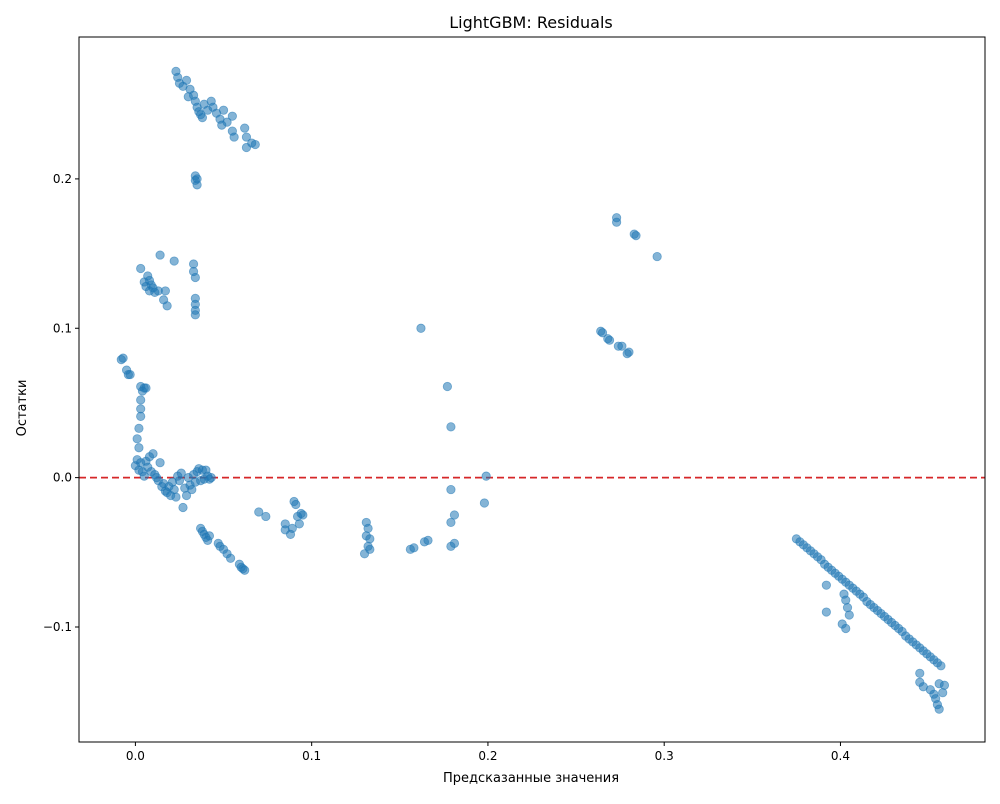  What do you see at coordinates (135, 756) in the screenshot?
I see `x-tick-label: 0.0` at bounding box center [135, 756].